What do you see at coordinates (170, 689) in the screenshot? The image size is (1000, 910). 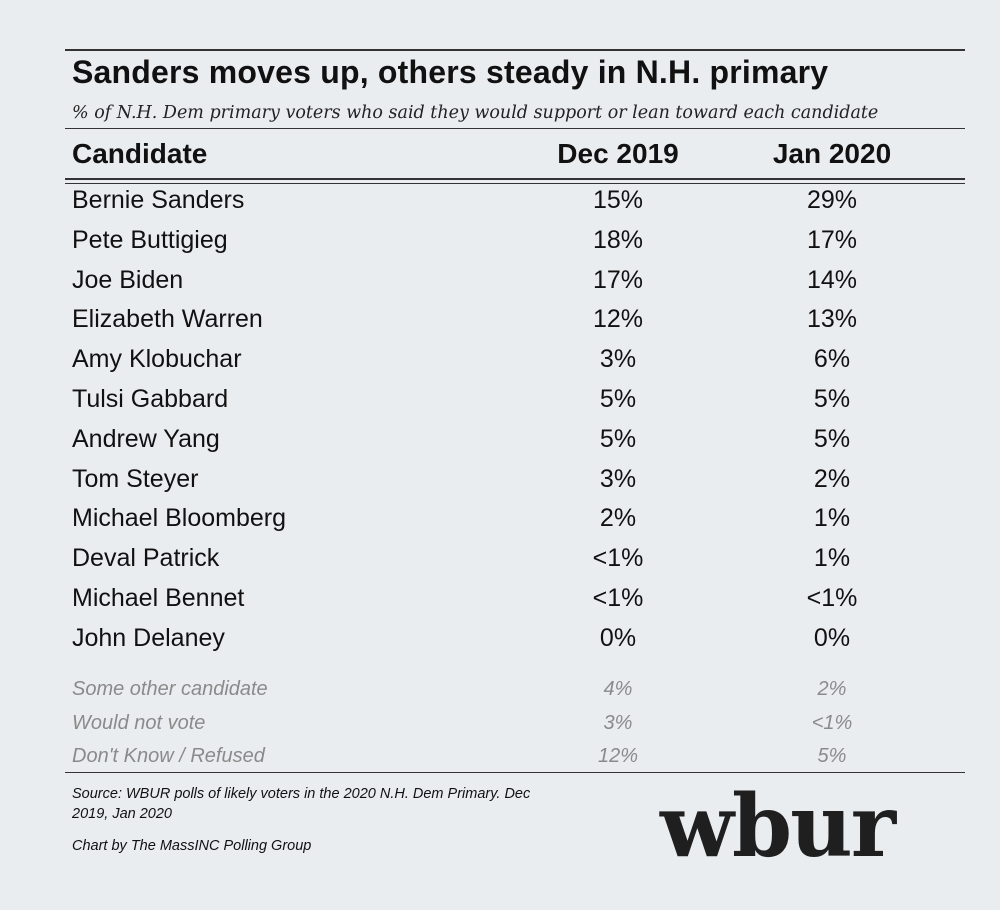 I see `candidate-name: Some other candidate` at bounding box center [170, 689].